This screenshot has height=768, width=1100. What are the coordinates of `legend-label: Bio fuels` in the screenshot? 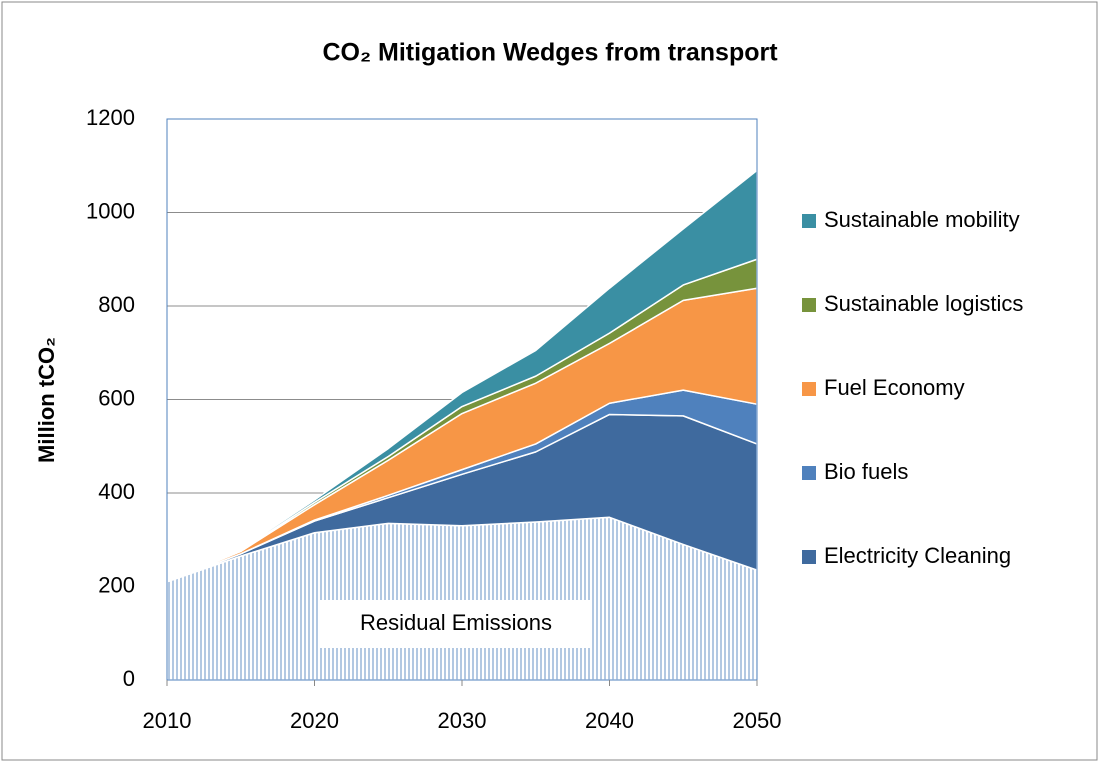 It's located at (866, 471).